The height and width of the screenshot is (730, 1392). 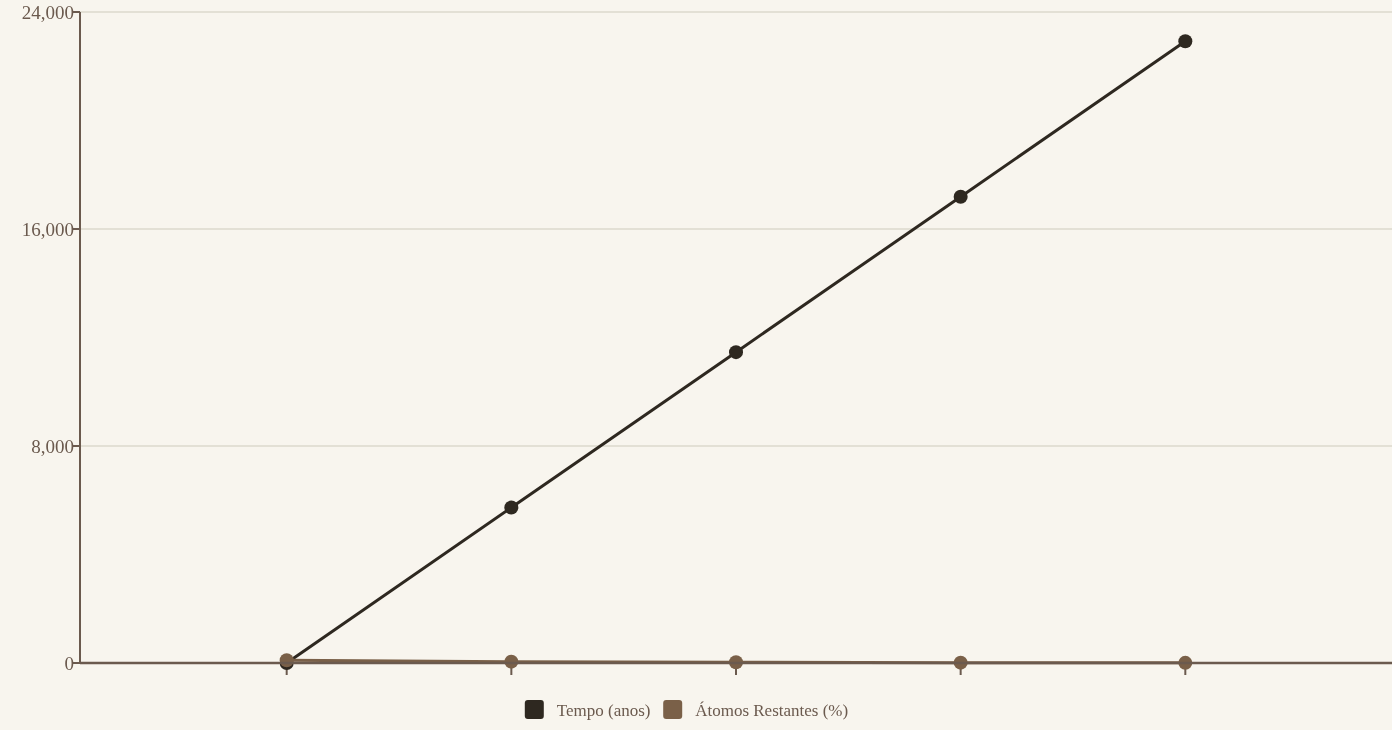 I want to click on y-tick-label: 16,000, so click(x=47, y=229).